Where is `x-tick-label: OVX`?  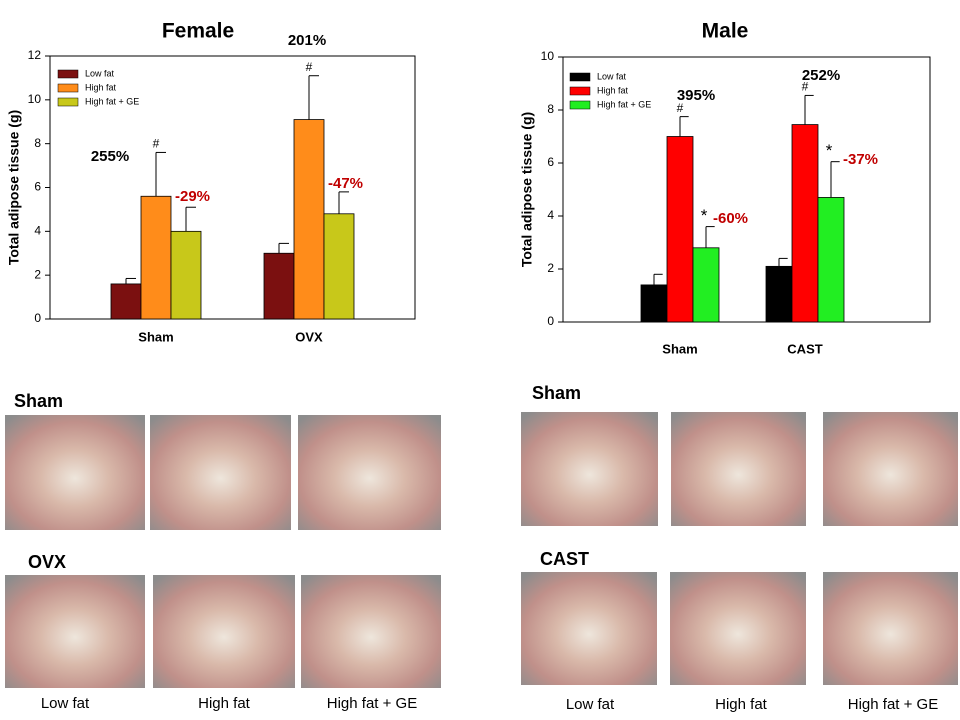 x-tick-label: OVX is located at coordinates (309, 336).